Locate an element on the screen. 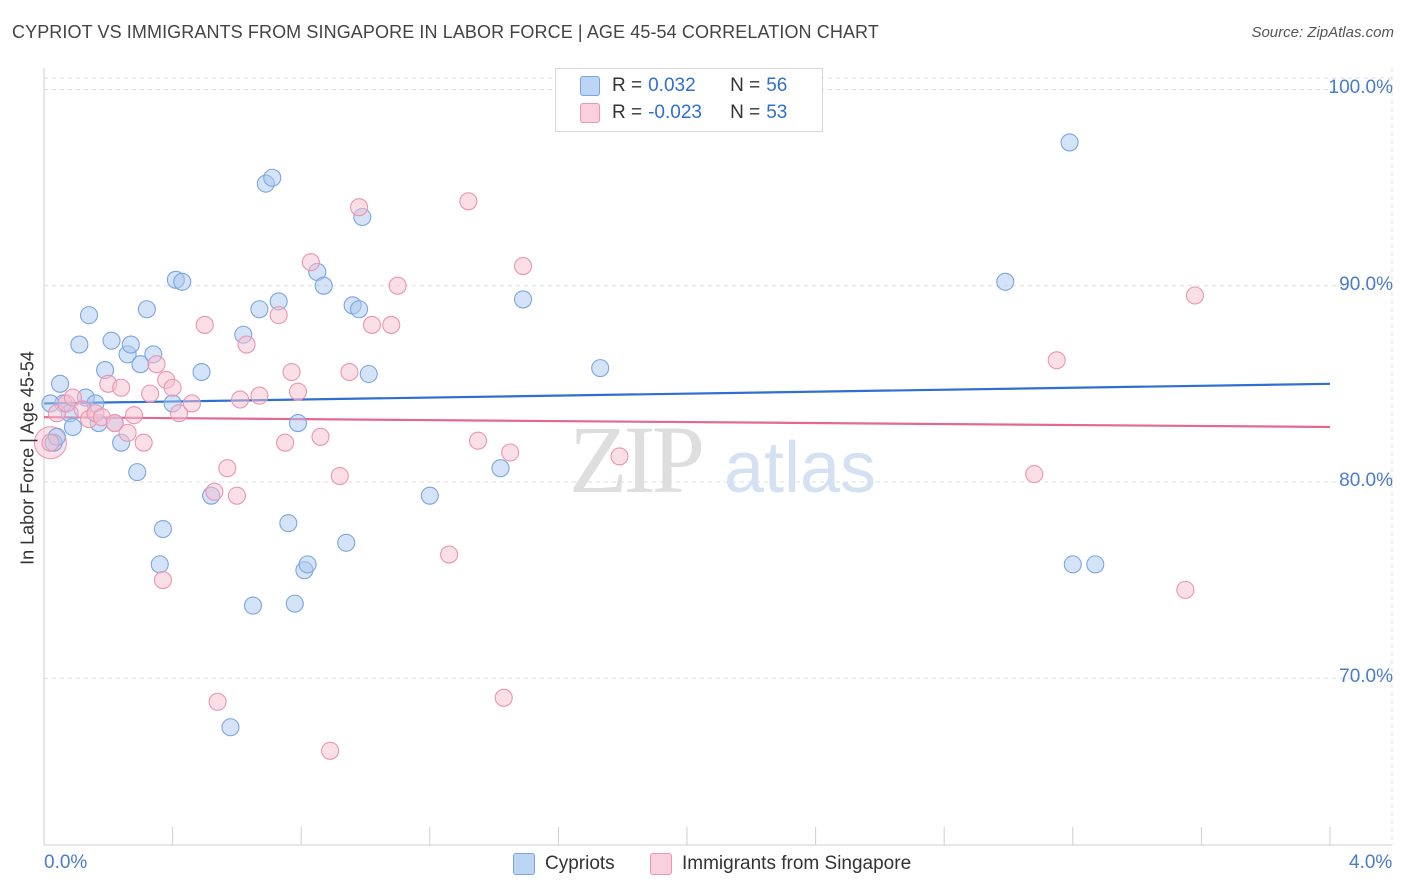  y-tick-label: 90.0% is located at coordinates (1366, 284).